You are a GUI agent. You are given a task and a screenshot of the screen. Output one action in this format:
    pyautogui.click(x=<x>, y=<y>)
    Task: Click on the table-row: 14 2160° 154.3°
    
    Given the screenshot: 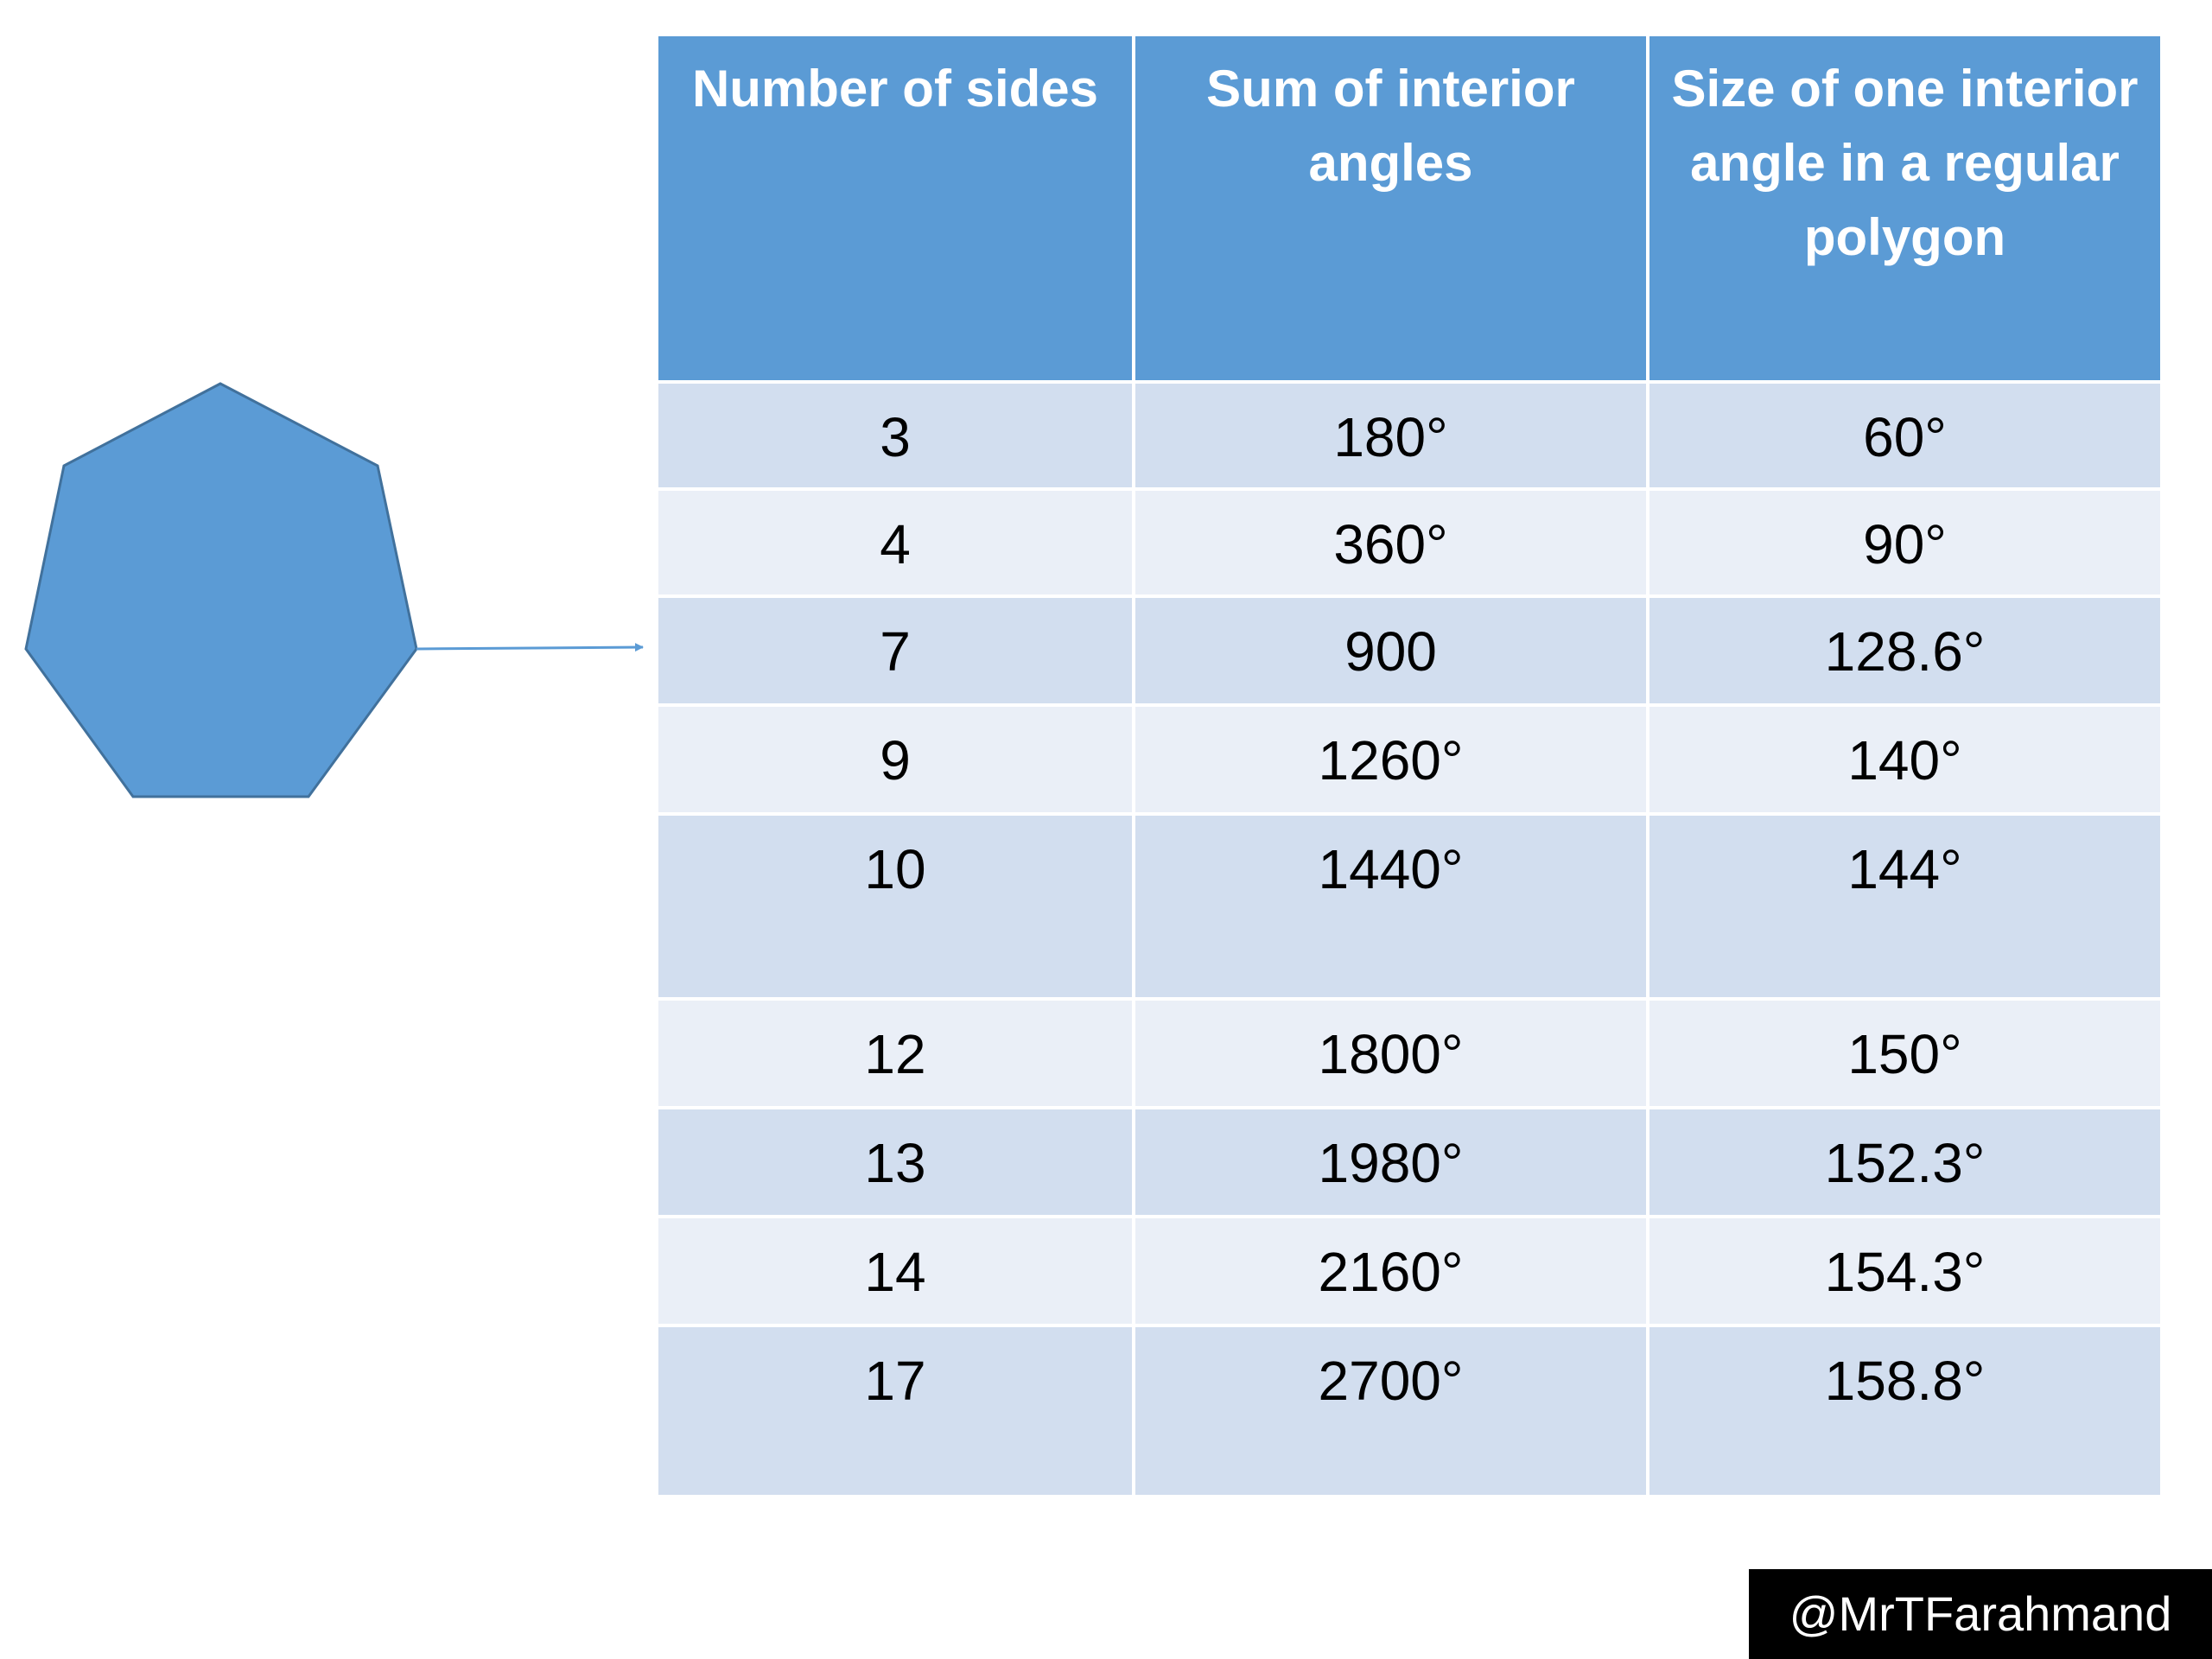 What is the action you would take?
    pyautogui.click(x=1409, y=1271)
    